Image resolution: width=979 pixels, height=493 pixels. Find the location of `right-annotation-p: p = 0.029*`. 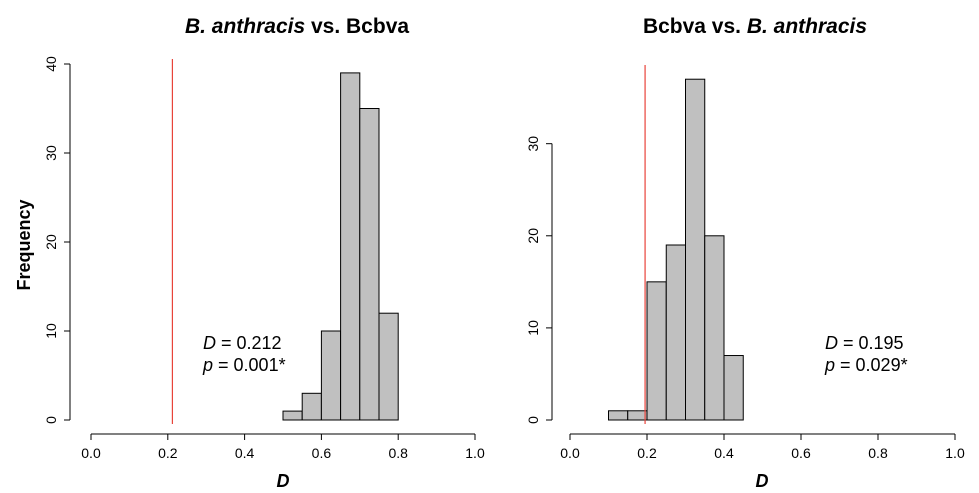

right-annotation-p: p = 0.029* is located at coordinates (866, 365).